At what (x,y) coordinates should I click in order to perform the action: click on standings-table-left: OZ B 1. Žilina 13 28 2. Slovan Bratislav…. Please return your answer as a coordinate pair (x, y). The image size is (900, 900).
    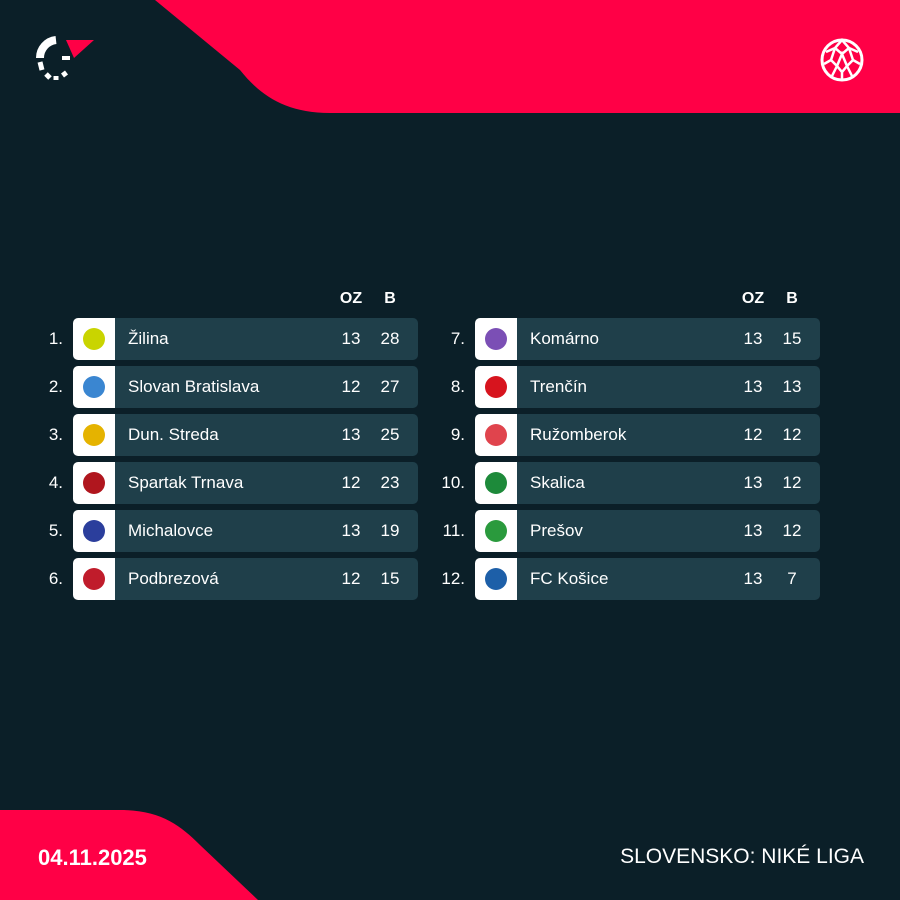
    Looking at the image, I should click on (233, 445).